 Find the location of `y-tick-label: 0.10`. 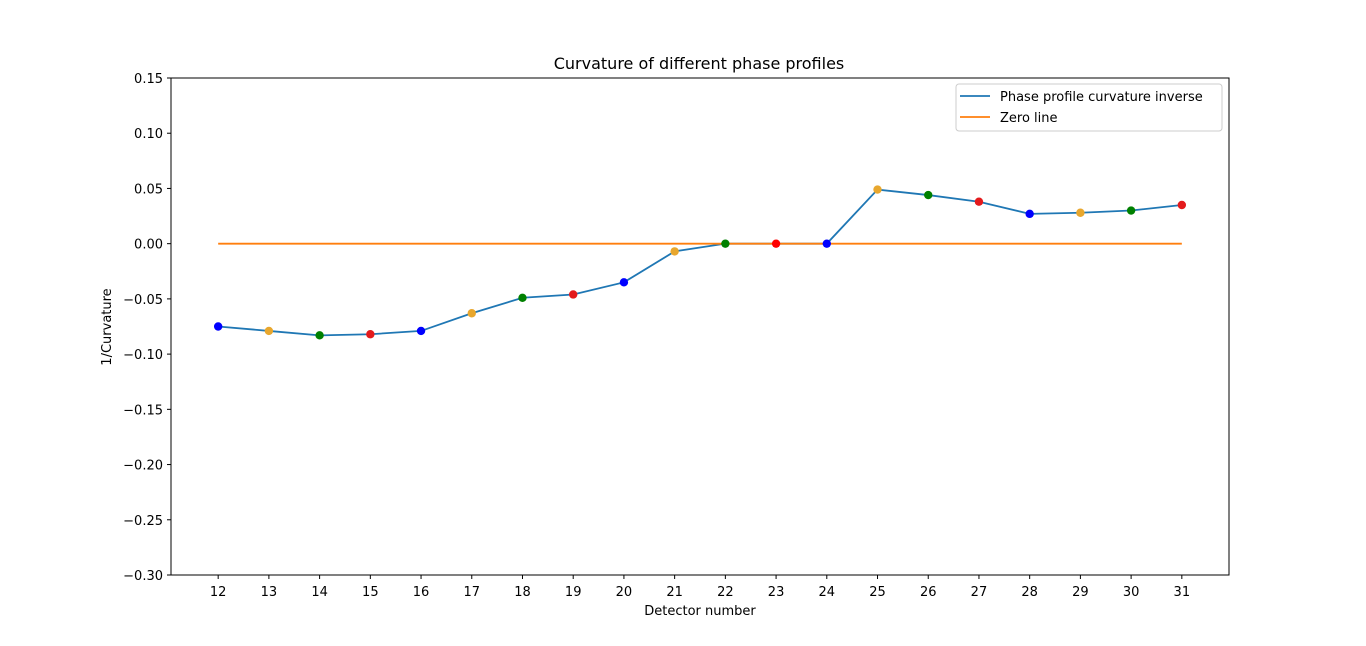

y-tick-label: 0.10 is located at coordinates (148, 134).